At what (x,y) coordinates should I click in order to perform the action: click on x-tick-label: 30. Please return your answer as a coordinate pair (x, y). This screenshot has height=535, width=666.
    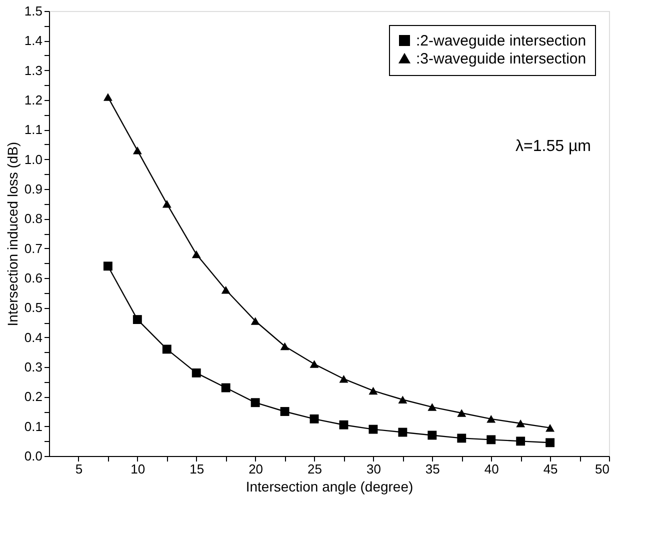
    Looking at the image, I should click on (373, 469).